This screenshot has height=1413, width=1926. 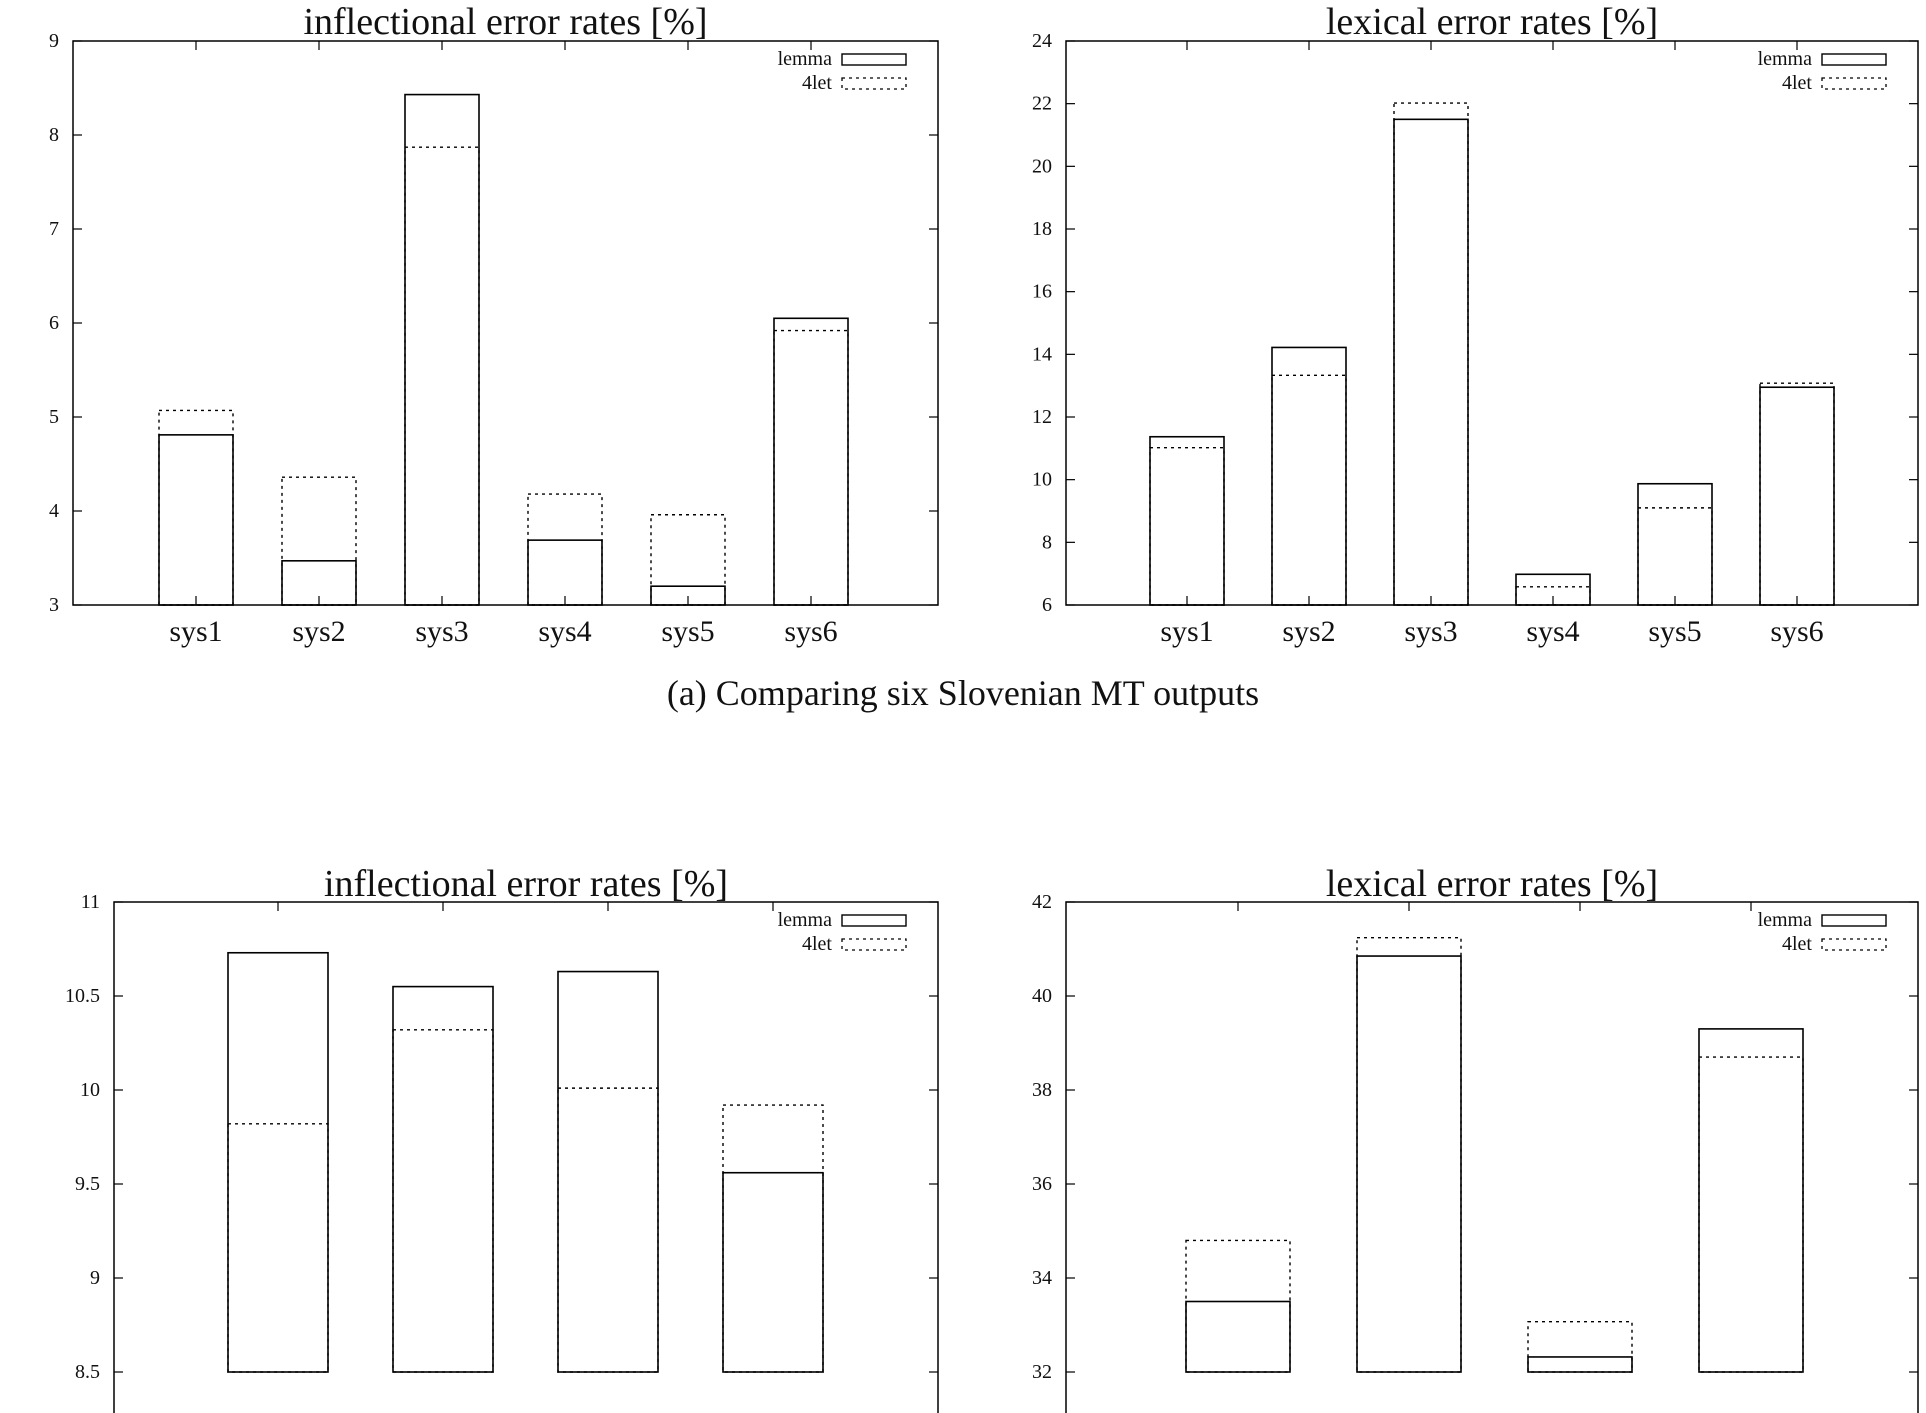 I want to click on y-tick-label: 4, so click(x=54, y=511).